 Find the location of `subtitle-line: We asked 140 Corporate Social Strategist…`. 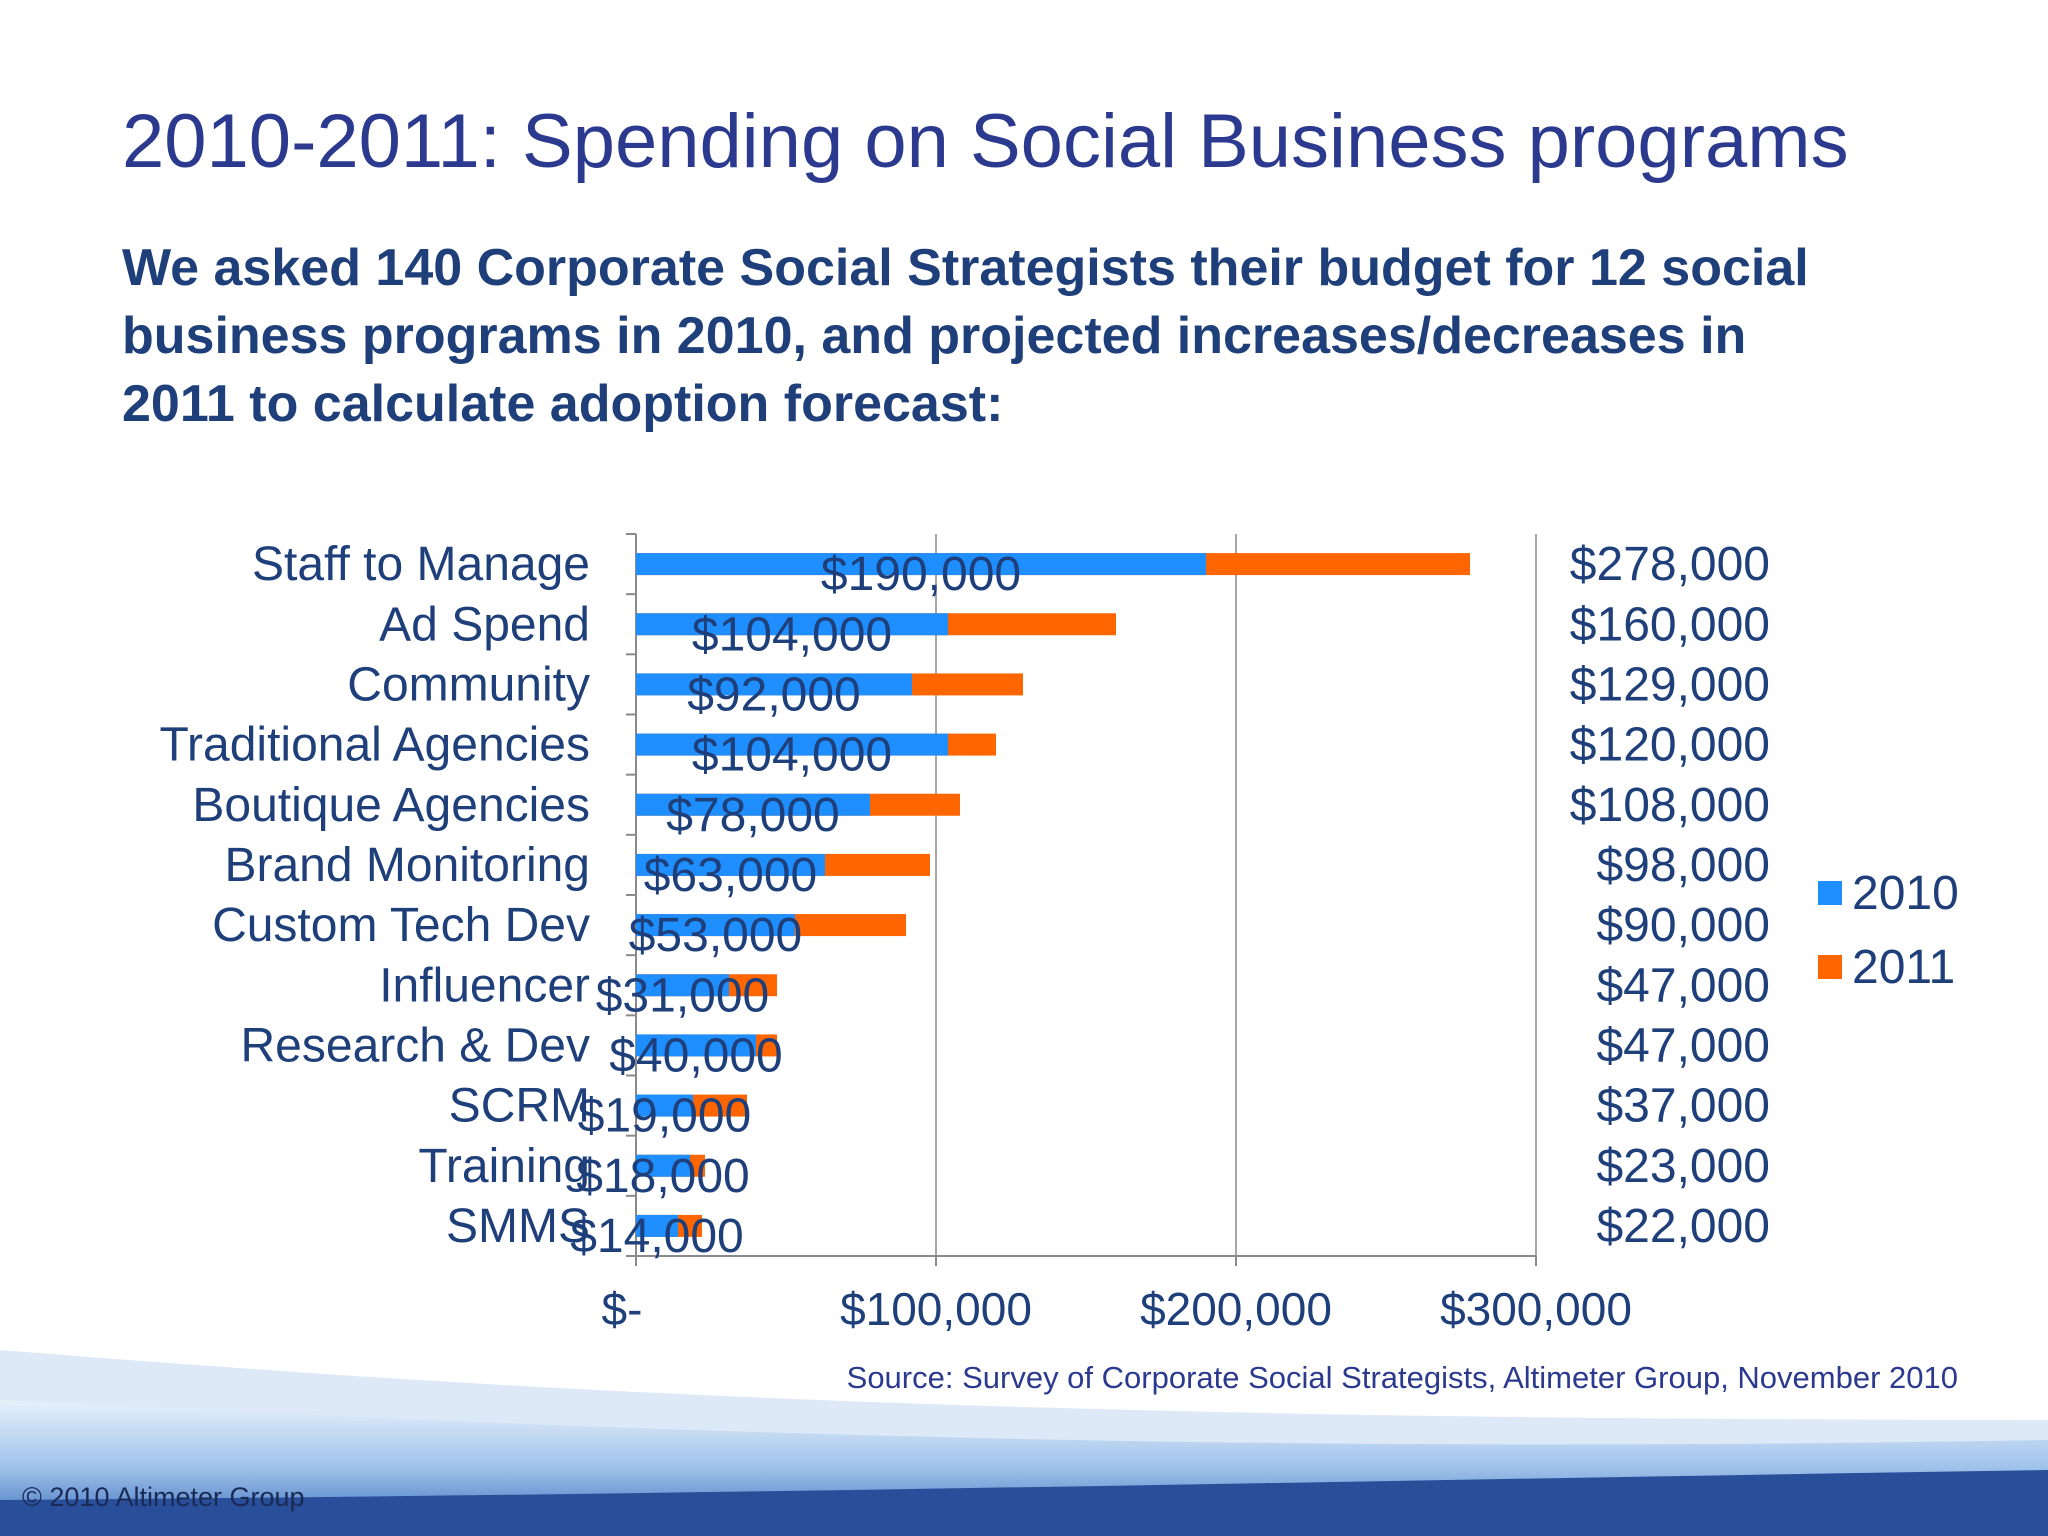

subtitle-line: We asked 140 Corporate Social Strategist… is located at coordinates (965, 268).